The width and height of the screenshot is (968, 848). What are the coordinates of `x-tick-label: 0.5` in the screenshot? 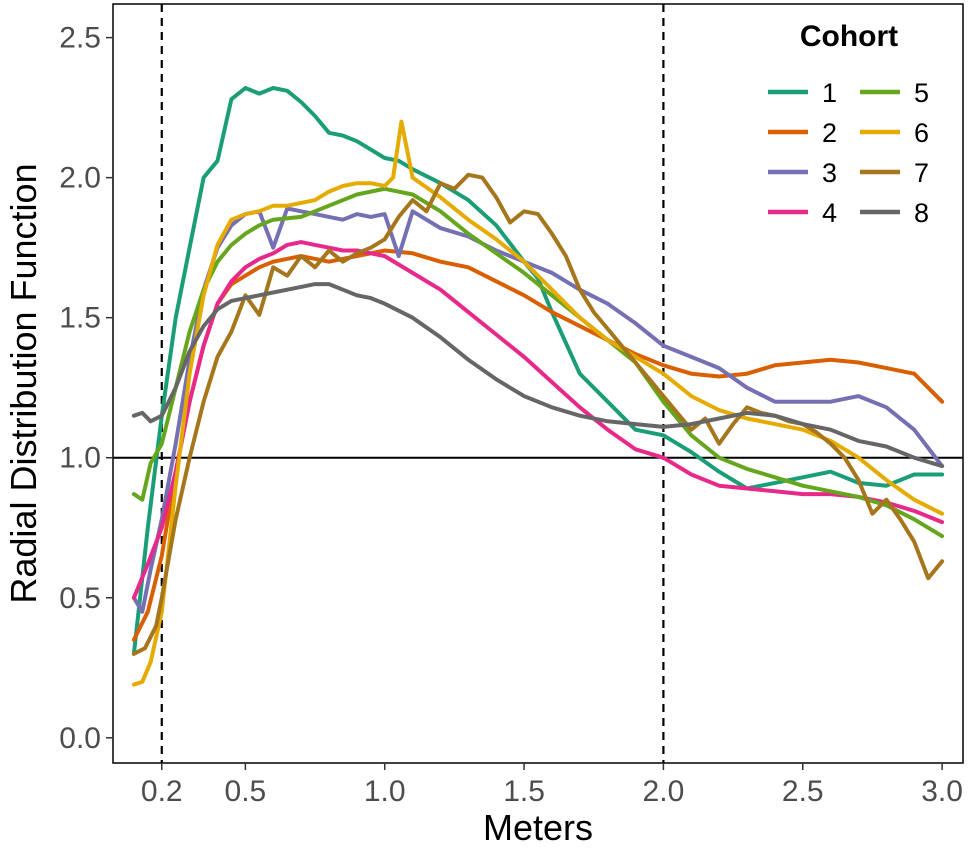 It's located at (246, 791).